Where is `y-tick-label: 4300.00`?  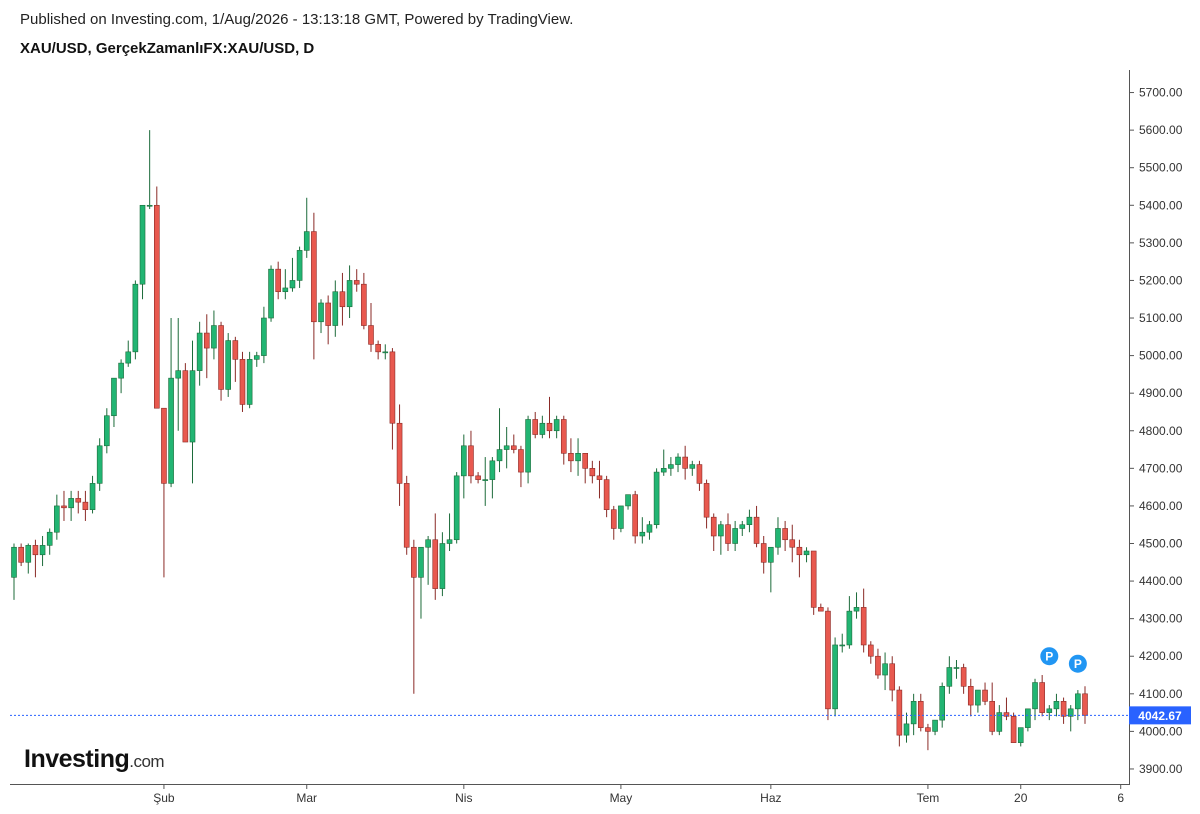 y-tick-label: 4300.00 is located at coordinates (1161, 619).